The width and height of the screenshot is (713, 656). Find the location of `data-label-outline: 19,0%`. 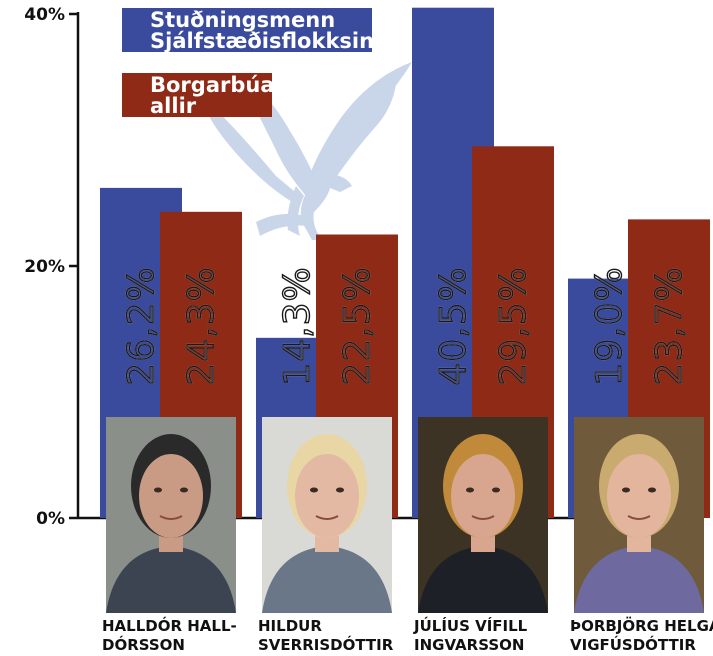

data-label-outline: 19,0% is located at coordinates (609, 325).